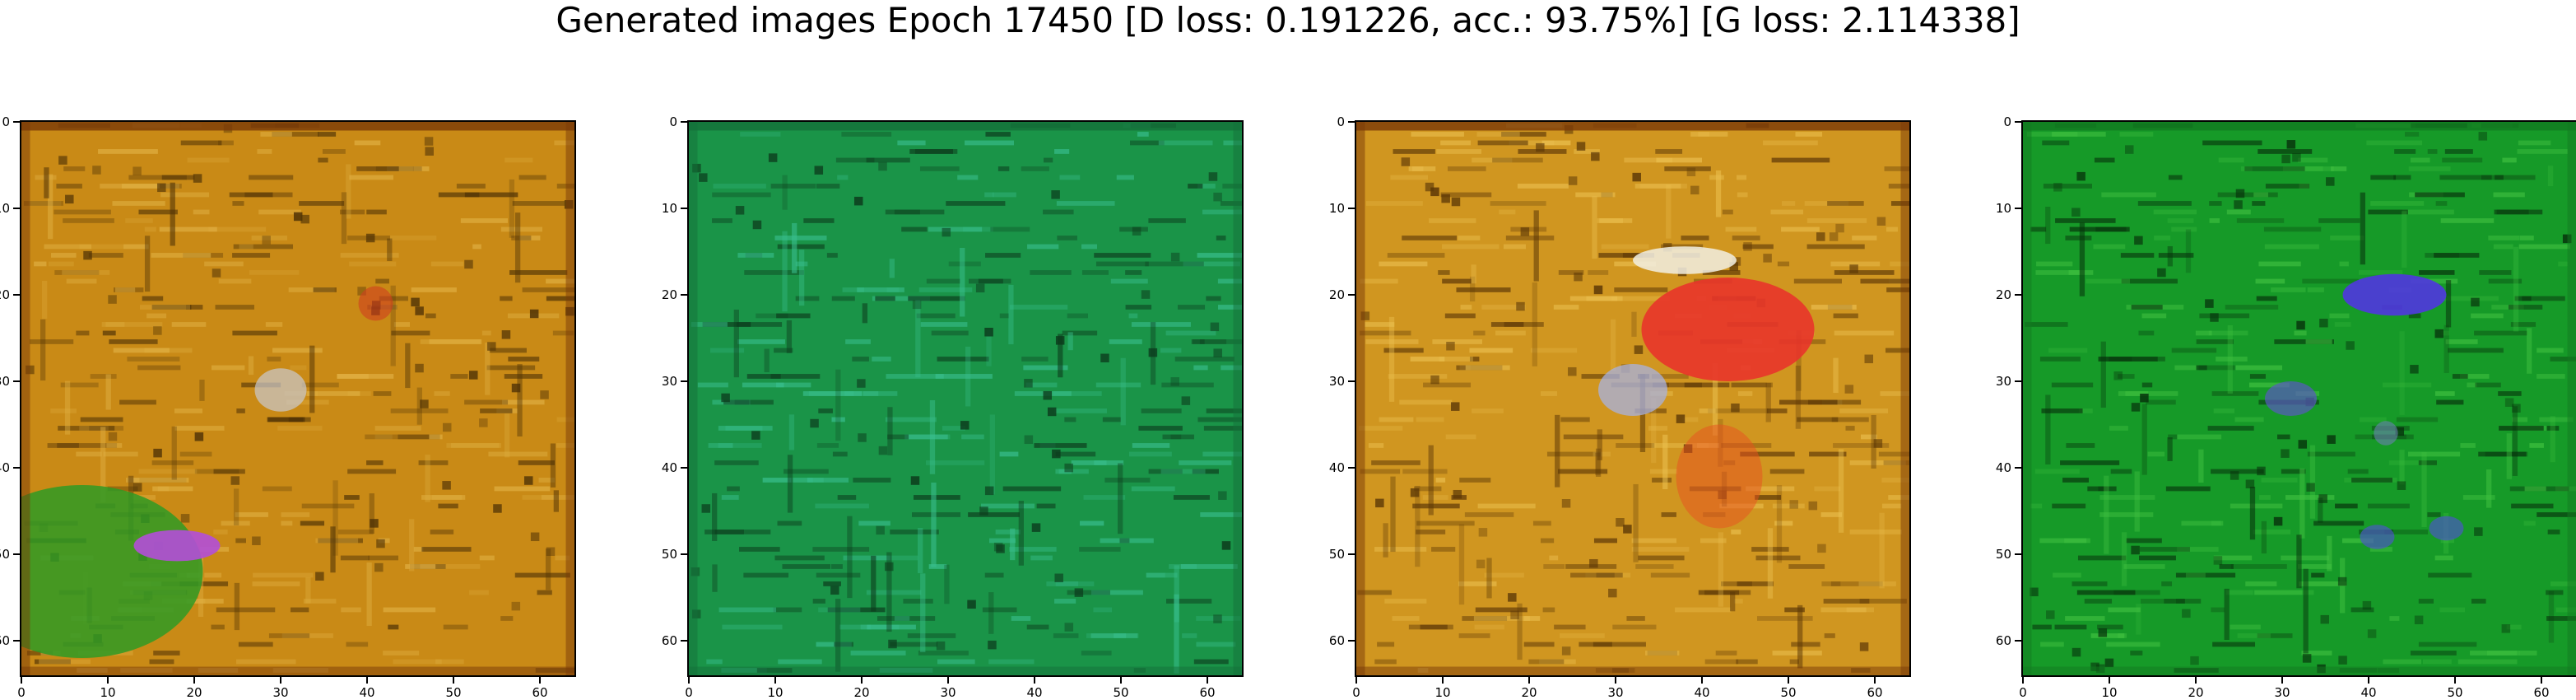 The width and height of the screenshot is (2576, 700). What do you see at coordinates (5, 640) in the screenshot?
I see `y-tick-label: 60` at bounding box center [5, 640].